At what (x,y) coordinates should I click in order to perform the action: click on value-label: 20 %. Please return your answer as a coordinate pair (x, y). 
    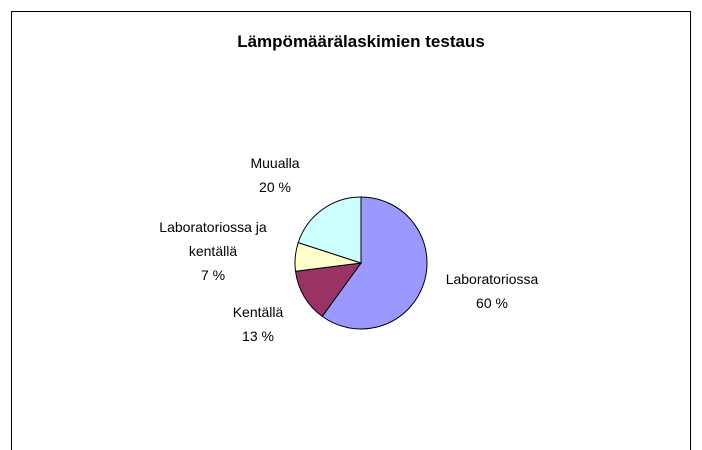
    Looking at the image, I should click on (275, 187).